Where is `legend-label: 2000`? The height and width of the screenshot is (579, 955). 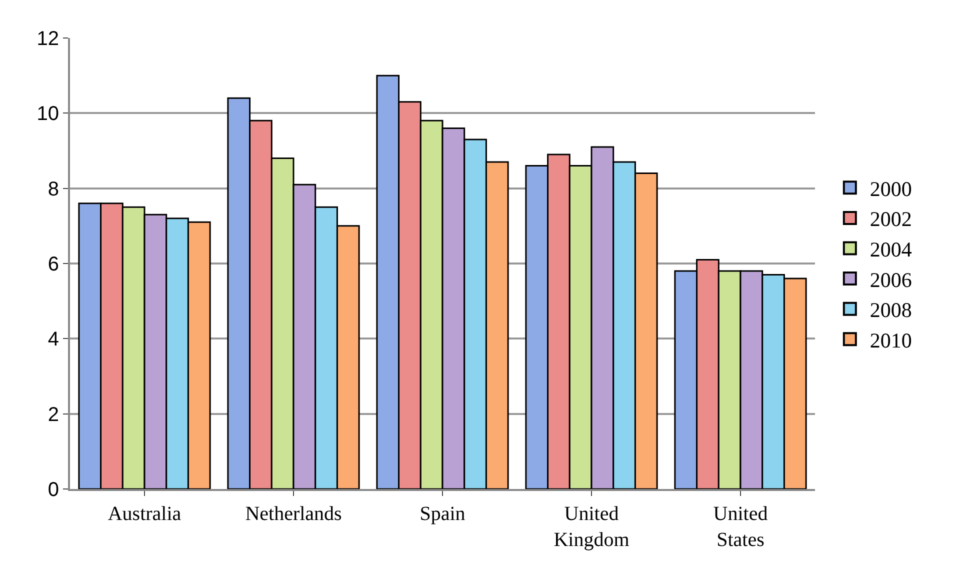
legend-label: 2000 is located at coordinates (891, 188).